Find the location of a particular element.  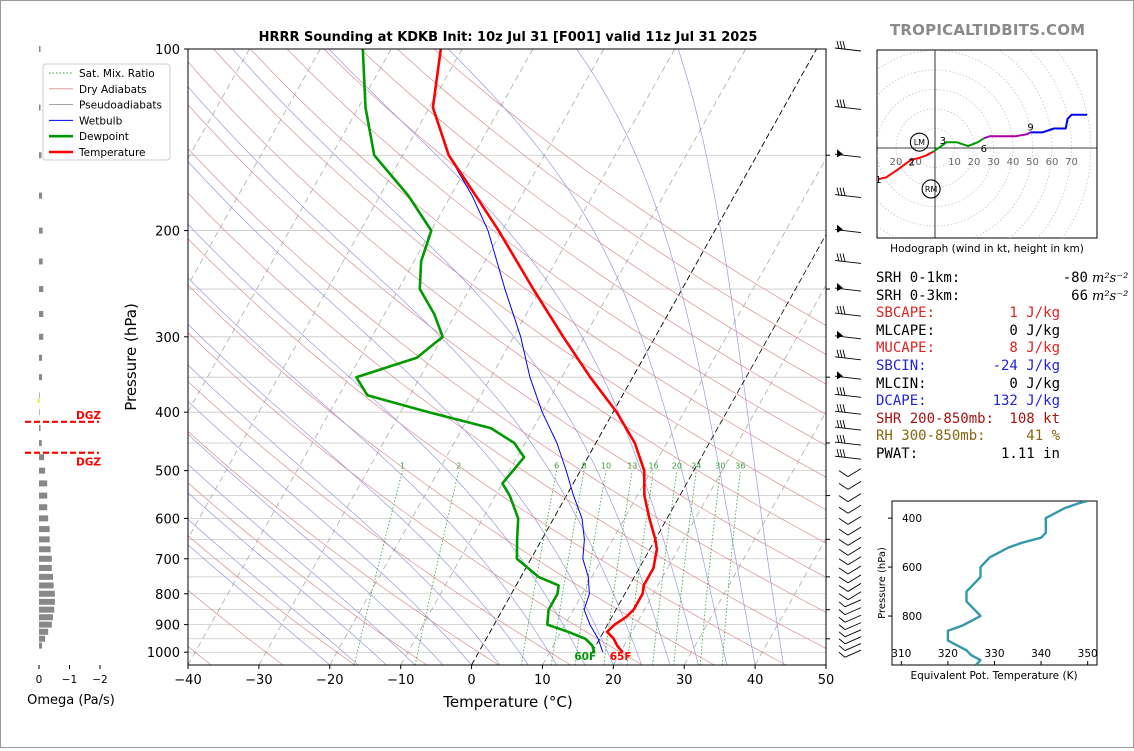

mixing-ratio-label: 1 is located at coordinates (402, 466).